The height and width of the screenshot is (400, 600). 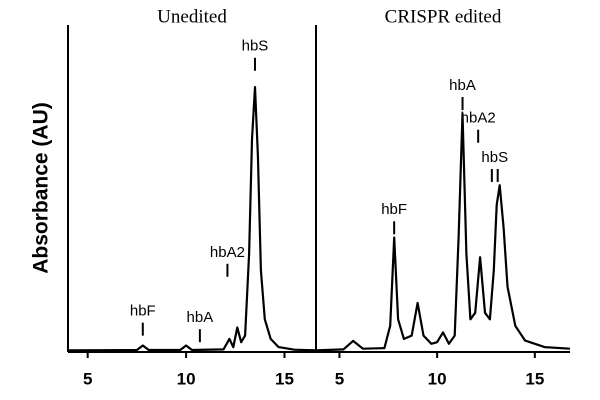 I want to click on panel-title: Unedited, so click(x=192, y=16).